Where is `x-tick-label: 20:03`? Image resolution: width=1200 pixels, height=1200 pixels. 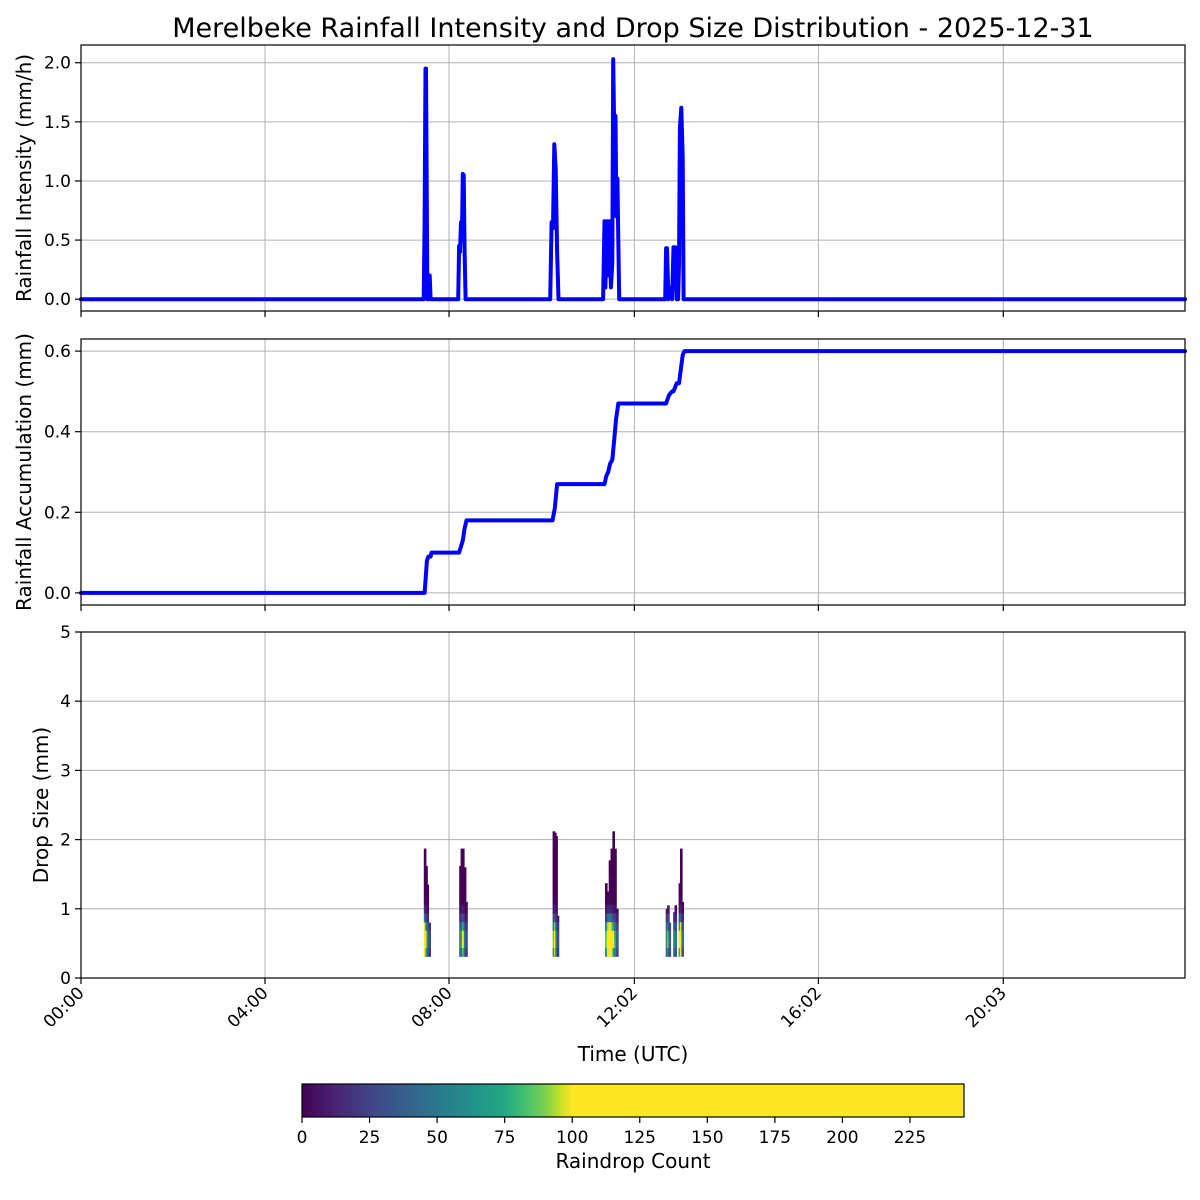 x-tick-label: 20:03 is located at coordinates (986, 1007).